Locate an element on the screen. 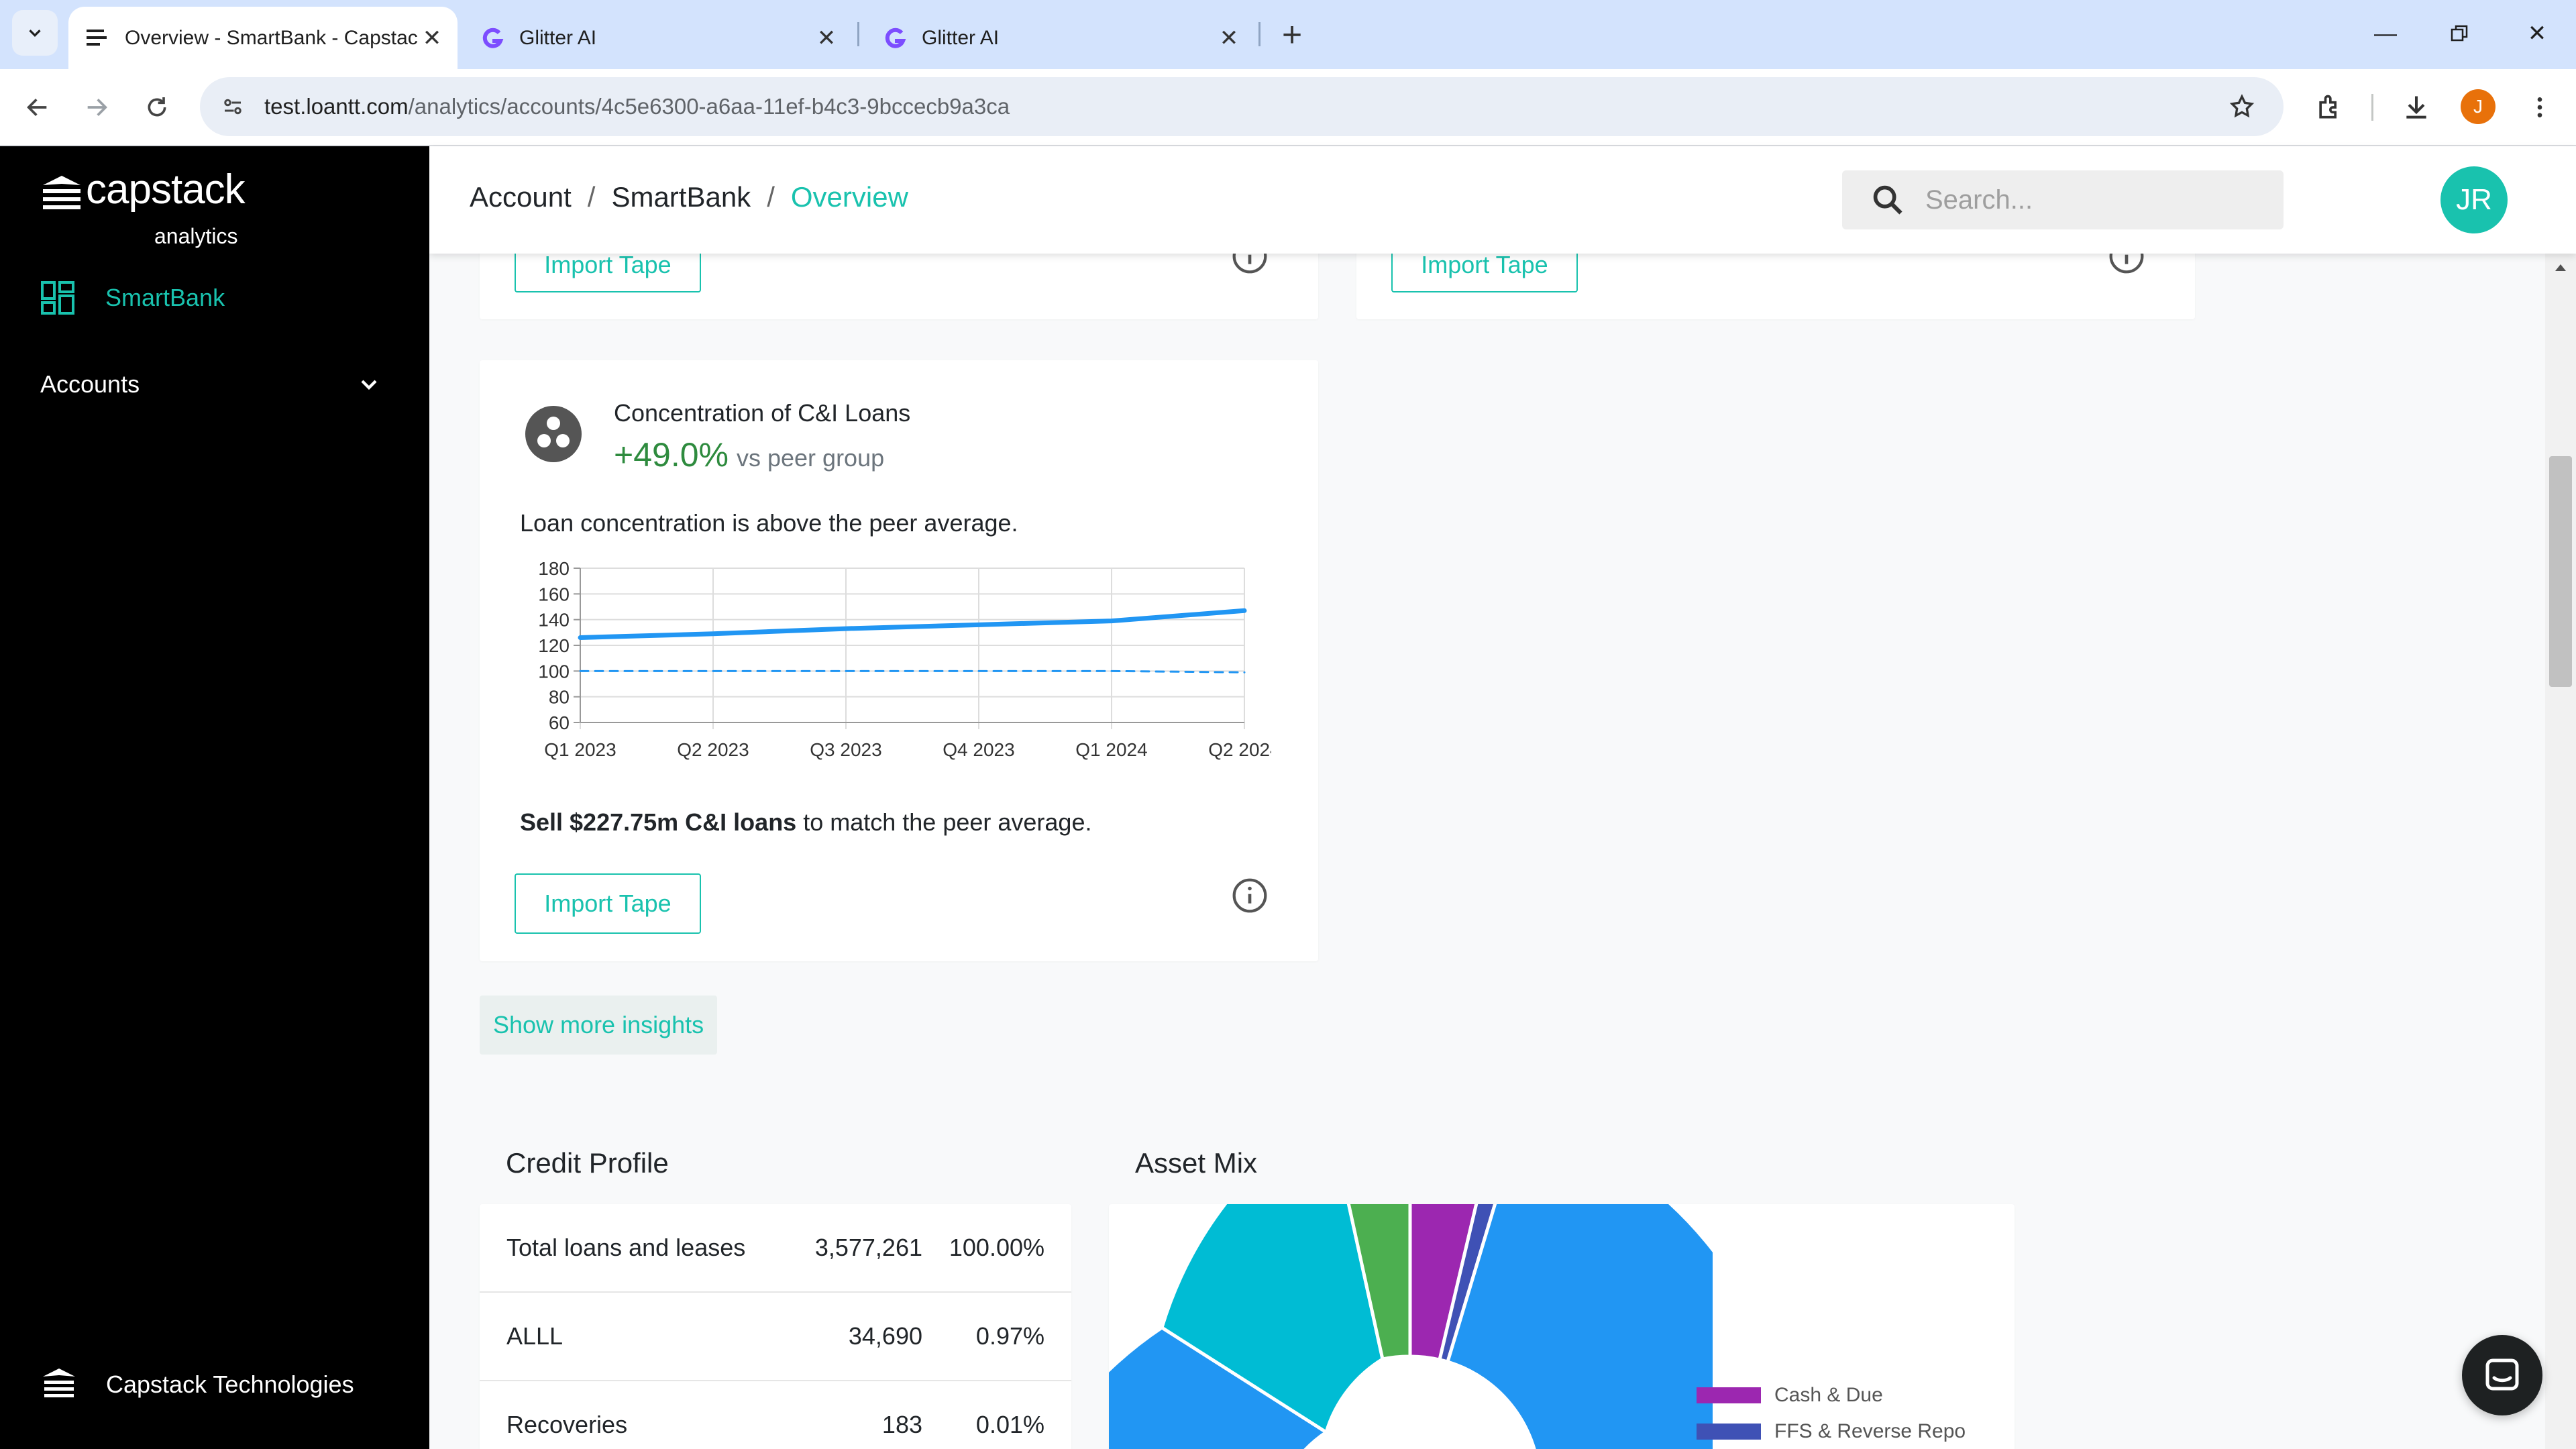 This screenshot has height=1449, width=2576. x-tick-label: Q2 2023 is located at coordinates (713, 749).